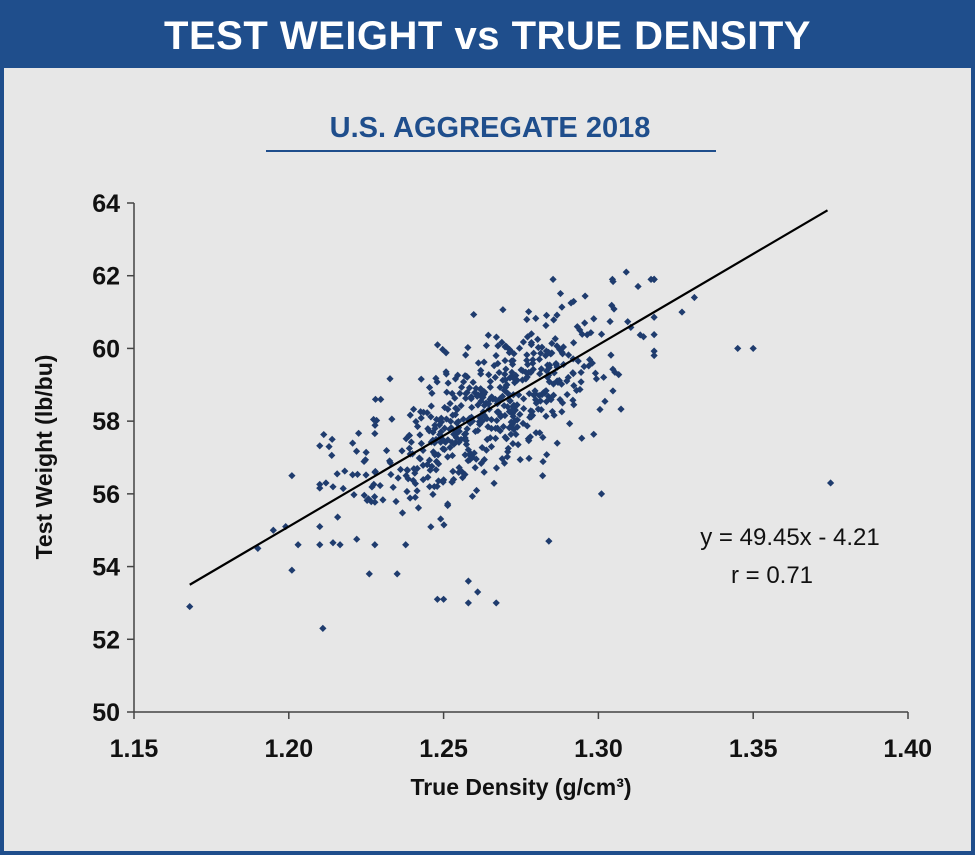  Describe the element at coordinates (106, 349) in the screenshot. I see `y-tick-label: 60` at that location.